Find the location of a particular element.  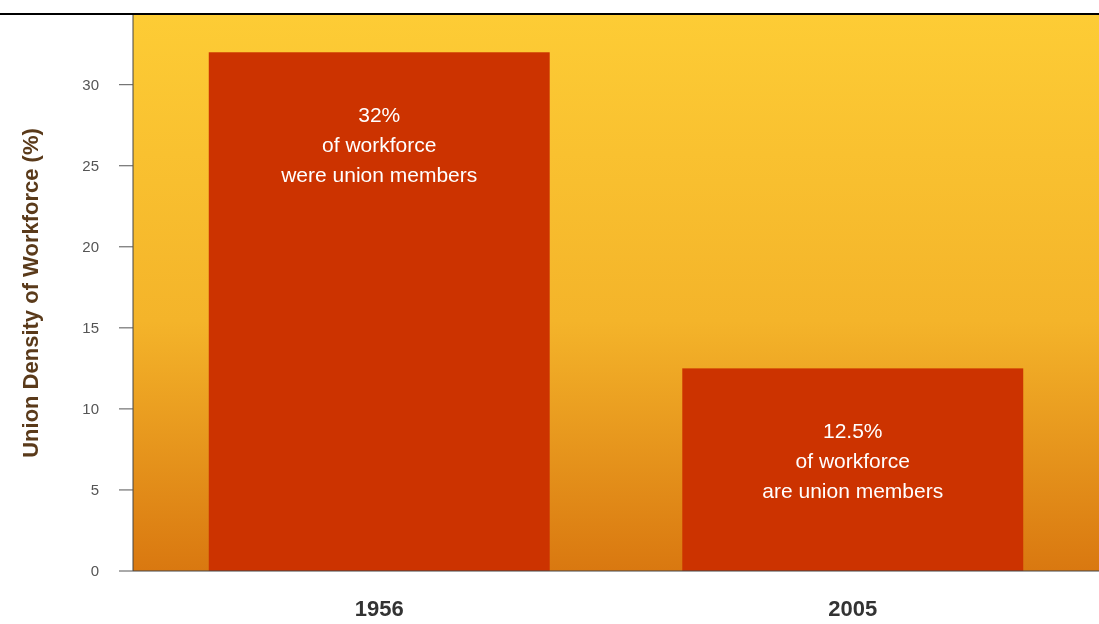

y-tick-label: 15 is located at coordinates (90, 328).